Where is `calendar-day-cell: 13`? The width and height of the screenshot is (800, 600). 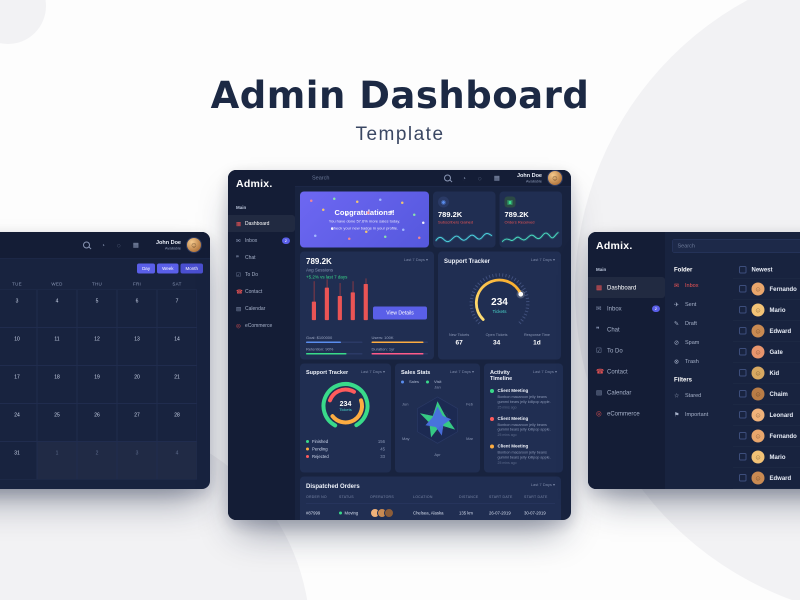
calendar-day-cell: 13 is located at coordinates (137, 346).